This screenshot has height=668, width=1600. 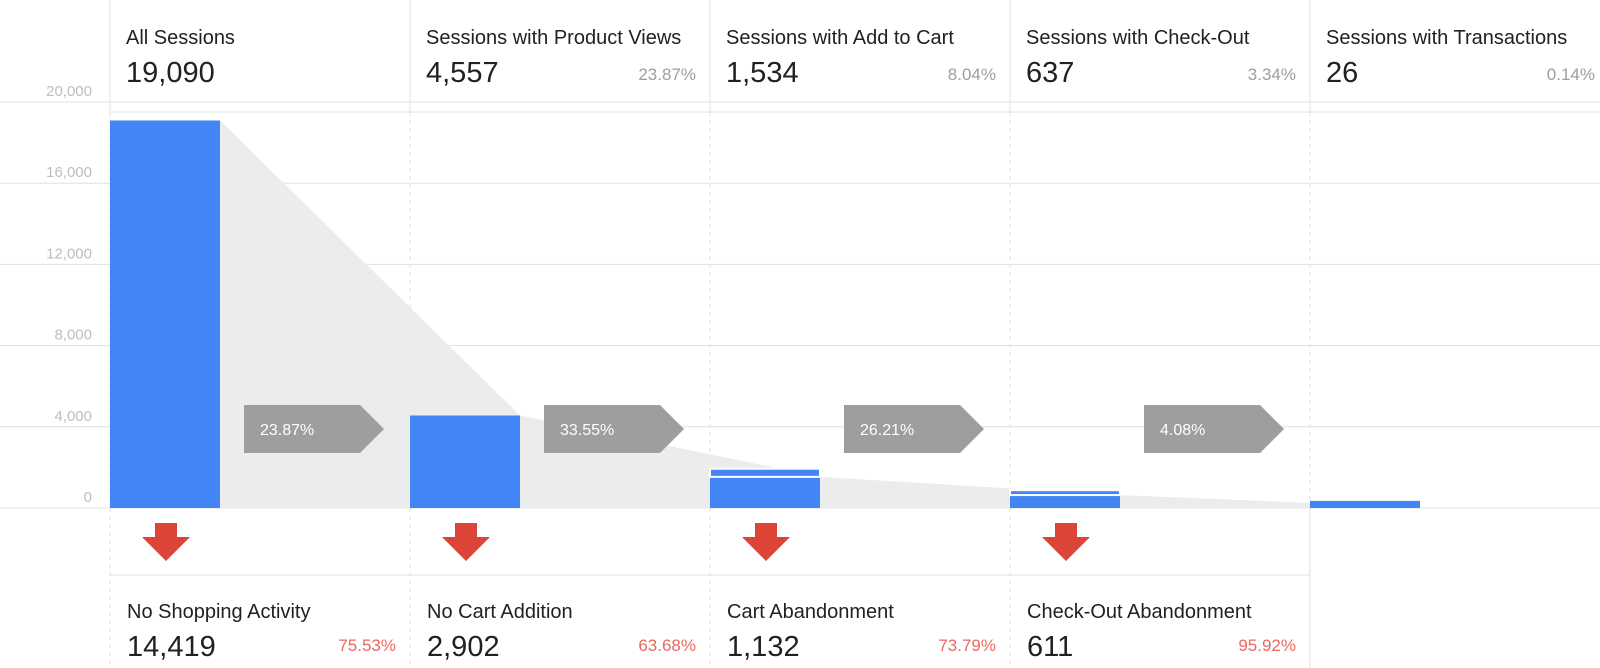 What do you see at coordinates (218, 612) in the screenshot?
I see `abandonment-label: No Shopping Activity` at bounding box center [218, 612].